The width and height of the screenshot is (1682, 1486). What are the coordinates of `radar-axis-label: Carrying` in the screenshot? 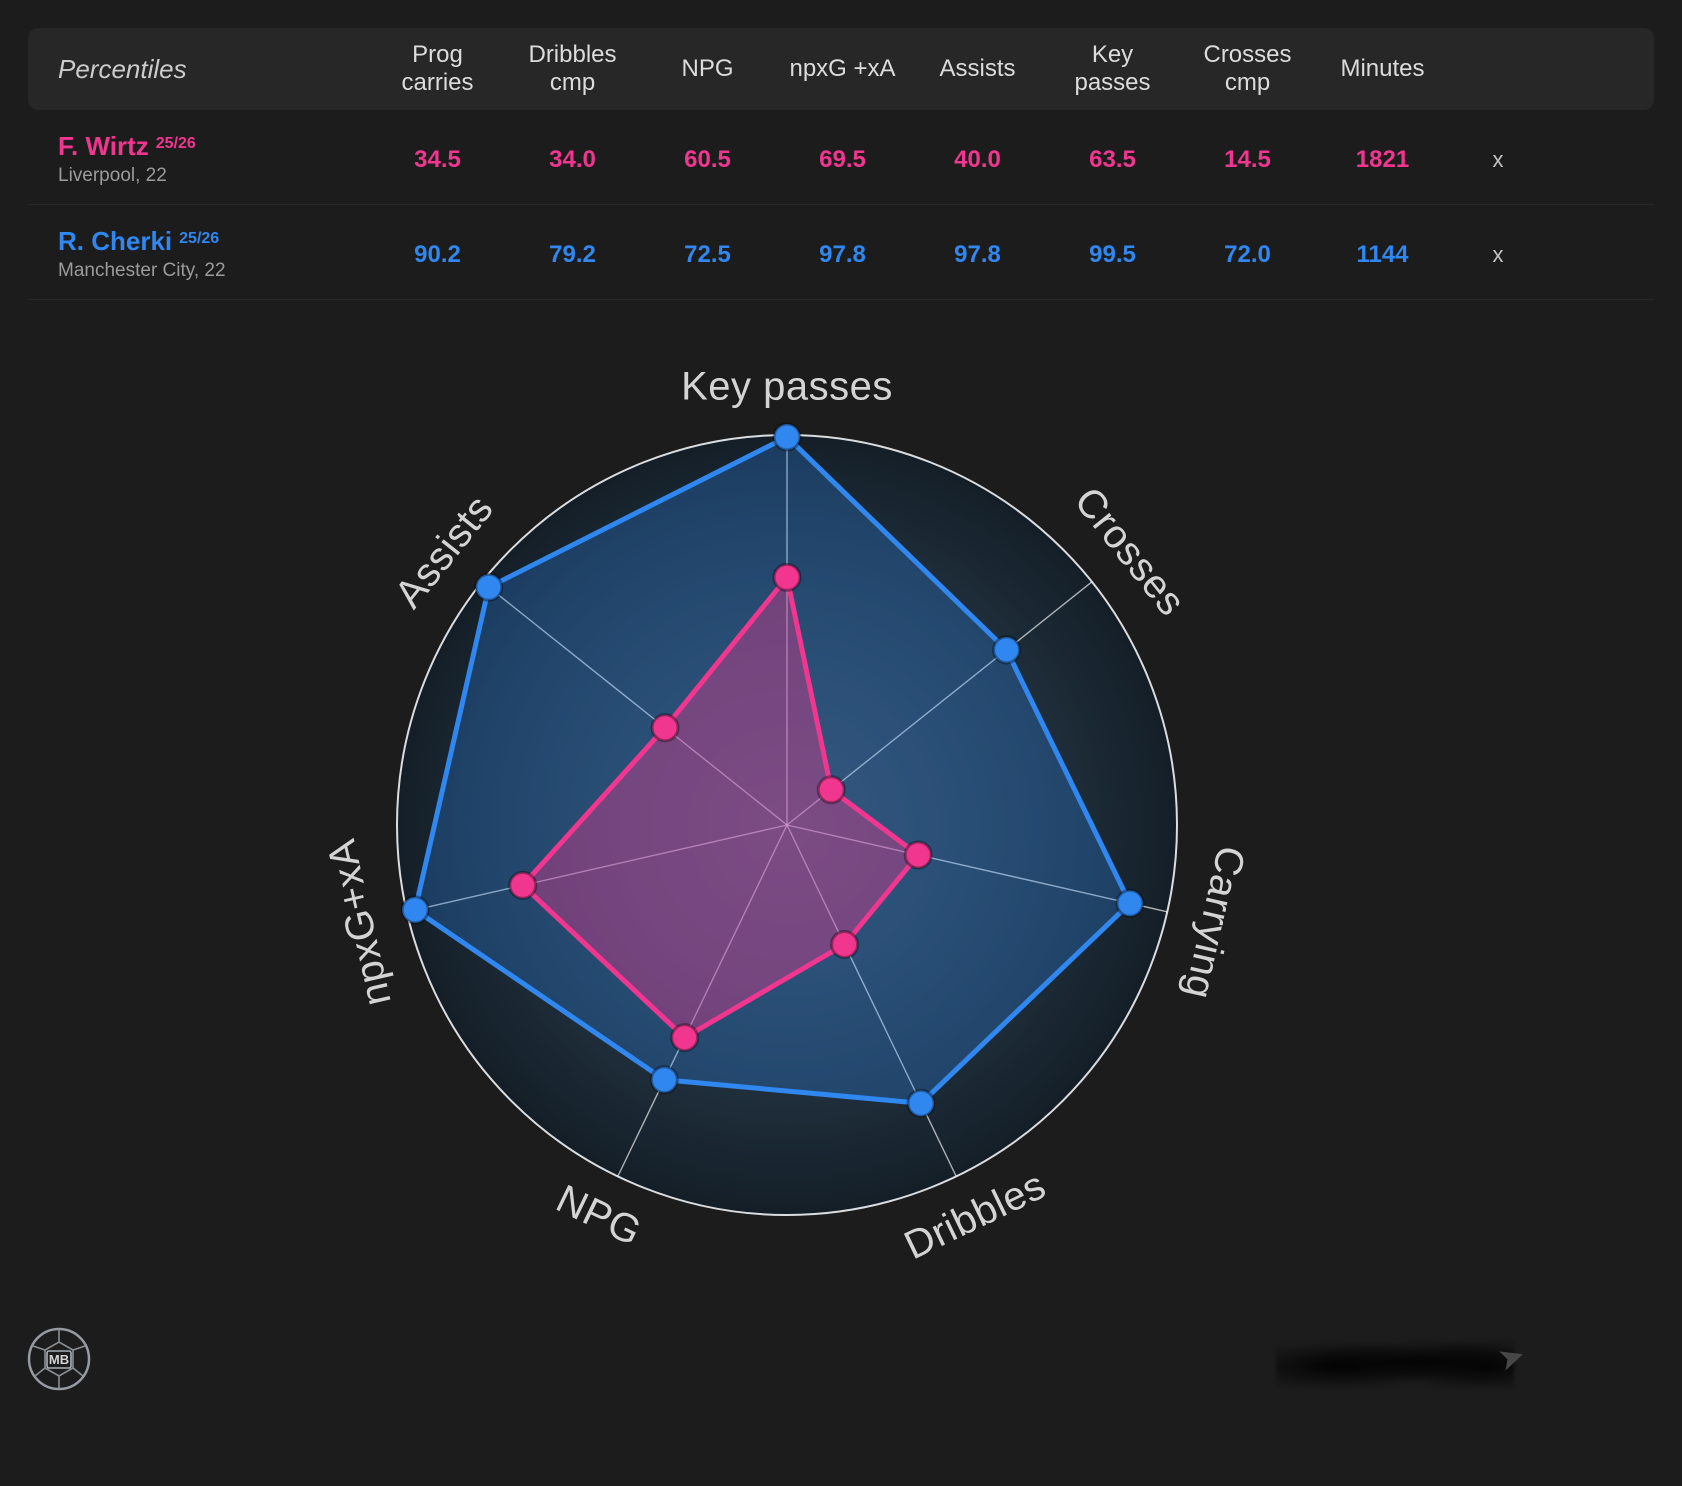 It's located at (1214, 922).